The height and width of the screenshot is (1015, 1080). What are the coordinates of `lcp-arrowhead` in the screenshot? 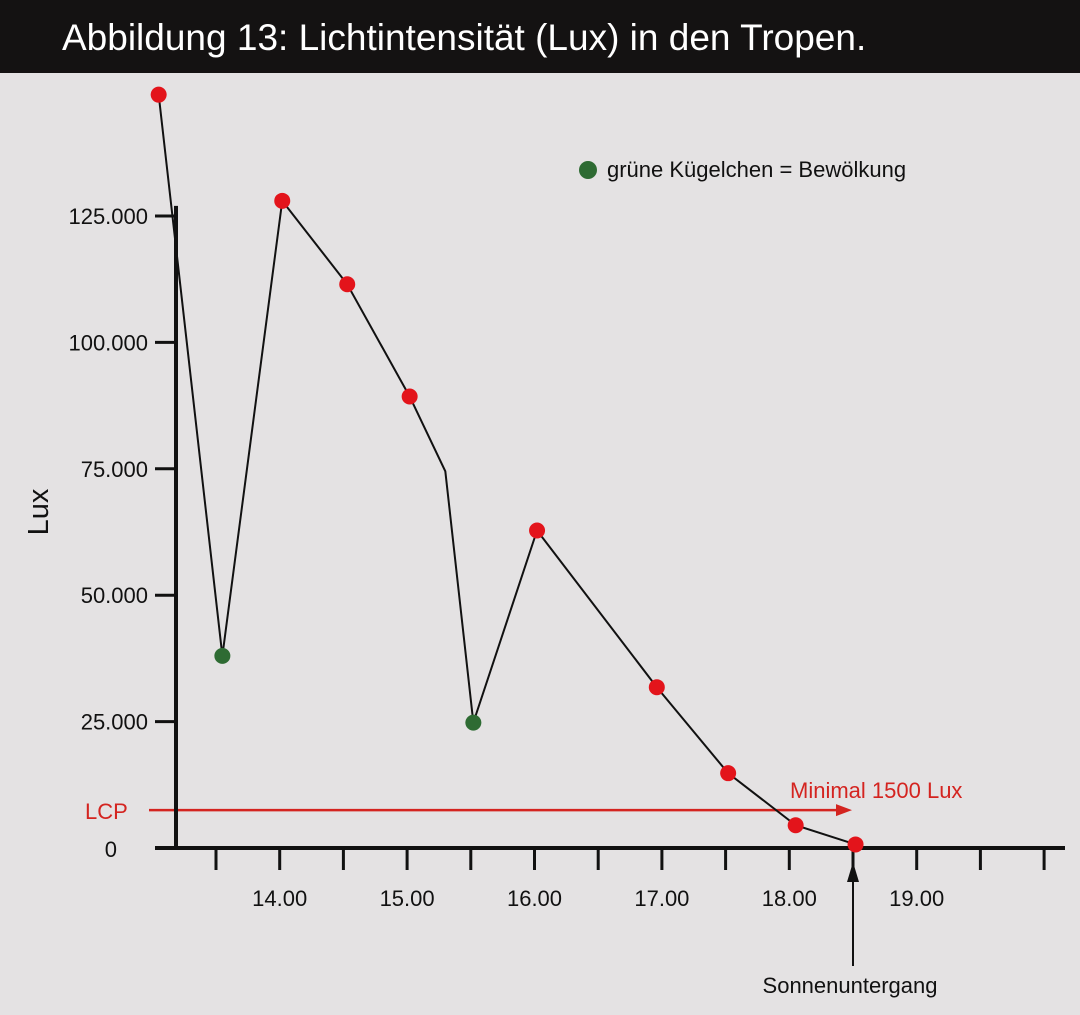 It's located at (844, 810).